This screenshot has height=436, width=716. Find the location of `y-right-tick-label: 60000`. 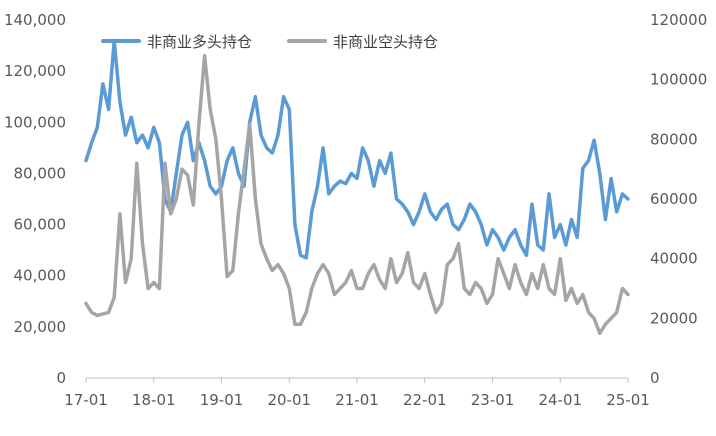

y-right-tick-label: 60000 is located at coordinates (674, 199).